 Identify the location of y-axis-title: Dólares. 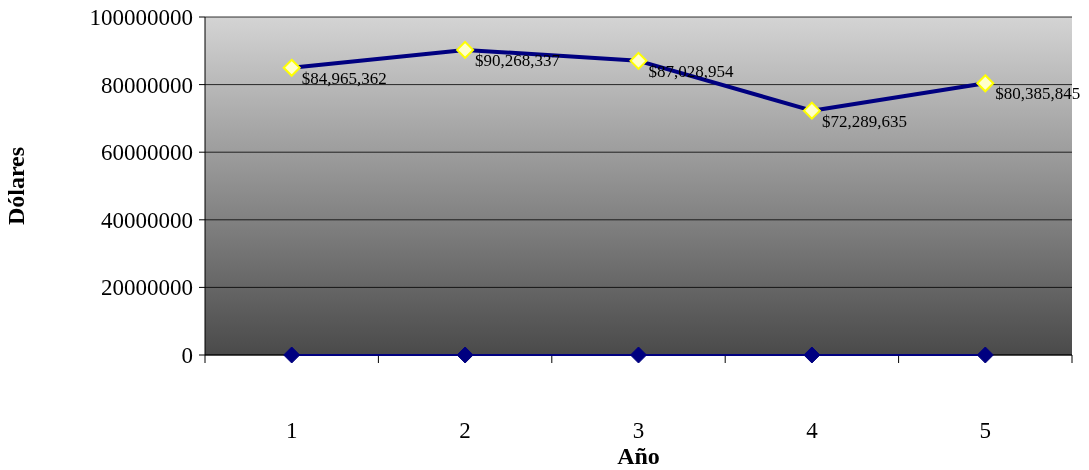
(16, 186).